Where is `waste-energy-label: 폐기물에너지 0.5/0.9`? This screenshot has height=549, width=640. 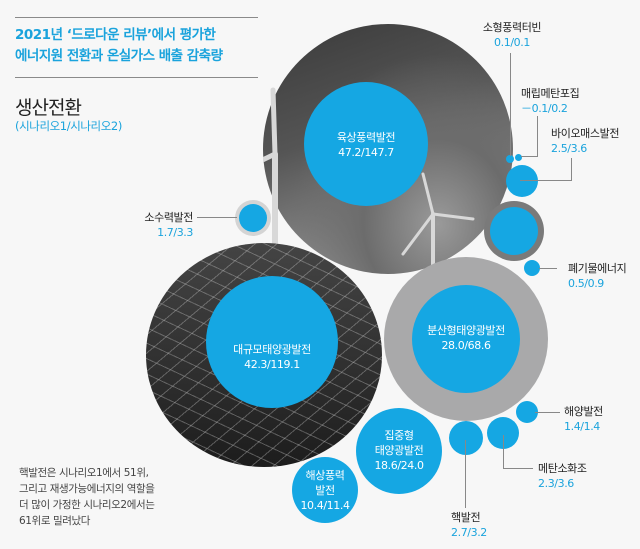
waste-energy-label: 폐기물에너지 0.5/0.9 is located at coordinates (597, 276).